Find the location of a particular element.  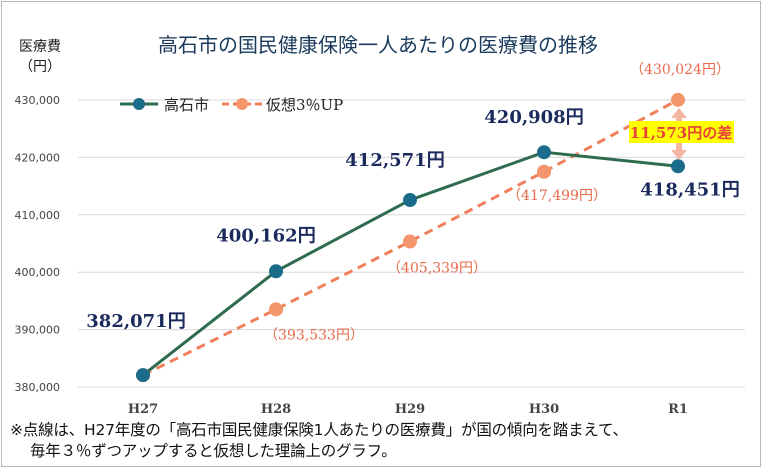

x-tick-label: H29 is located at coordinates (410, 409).